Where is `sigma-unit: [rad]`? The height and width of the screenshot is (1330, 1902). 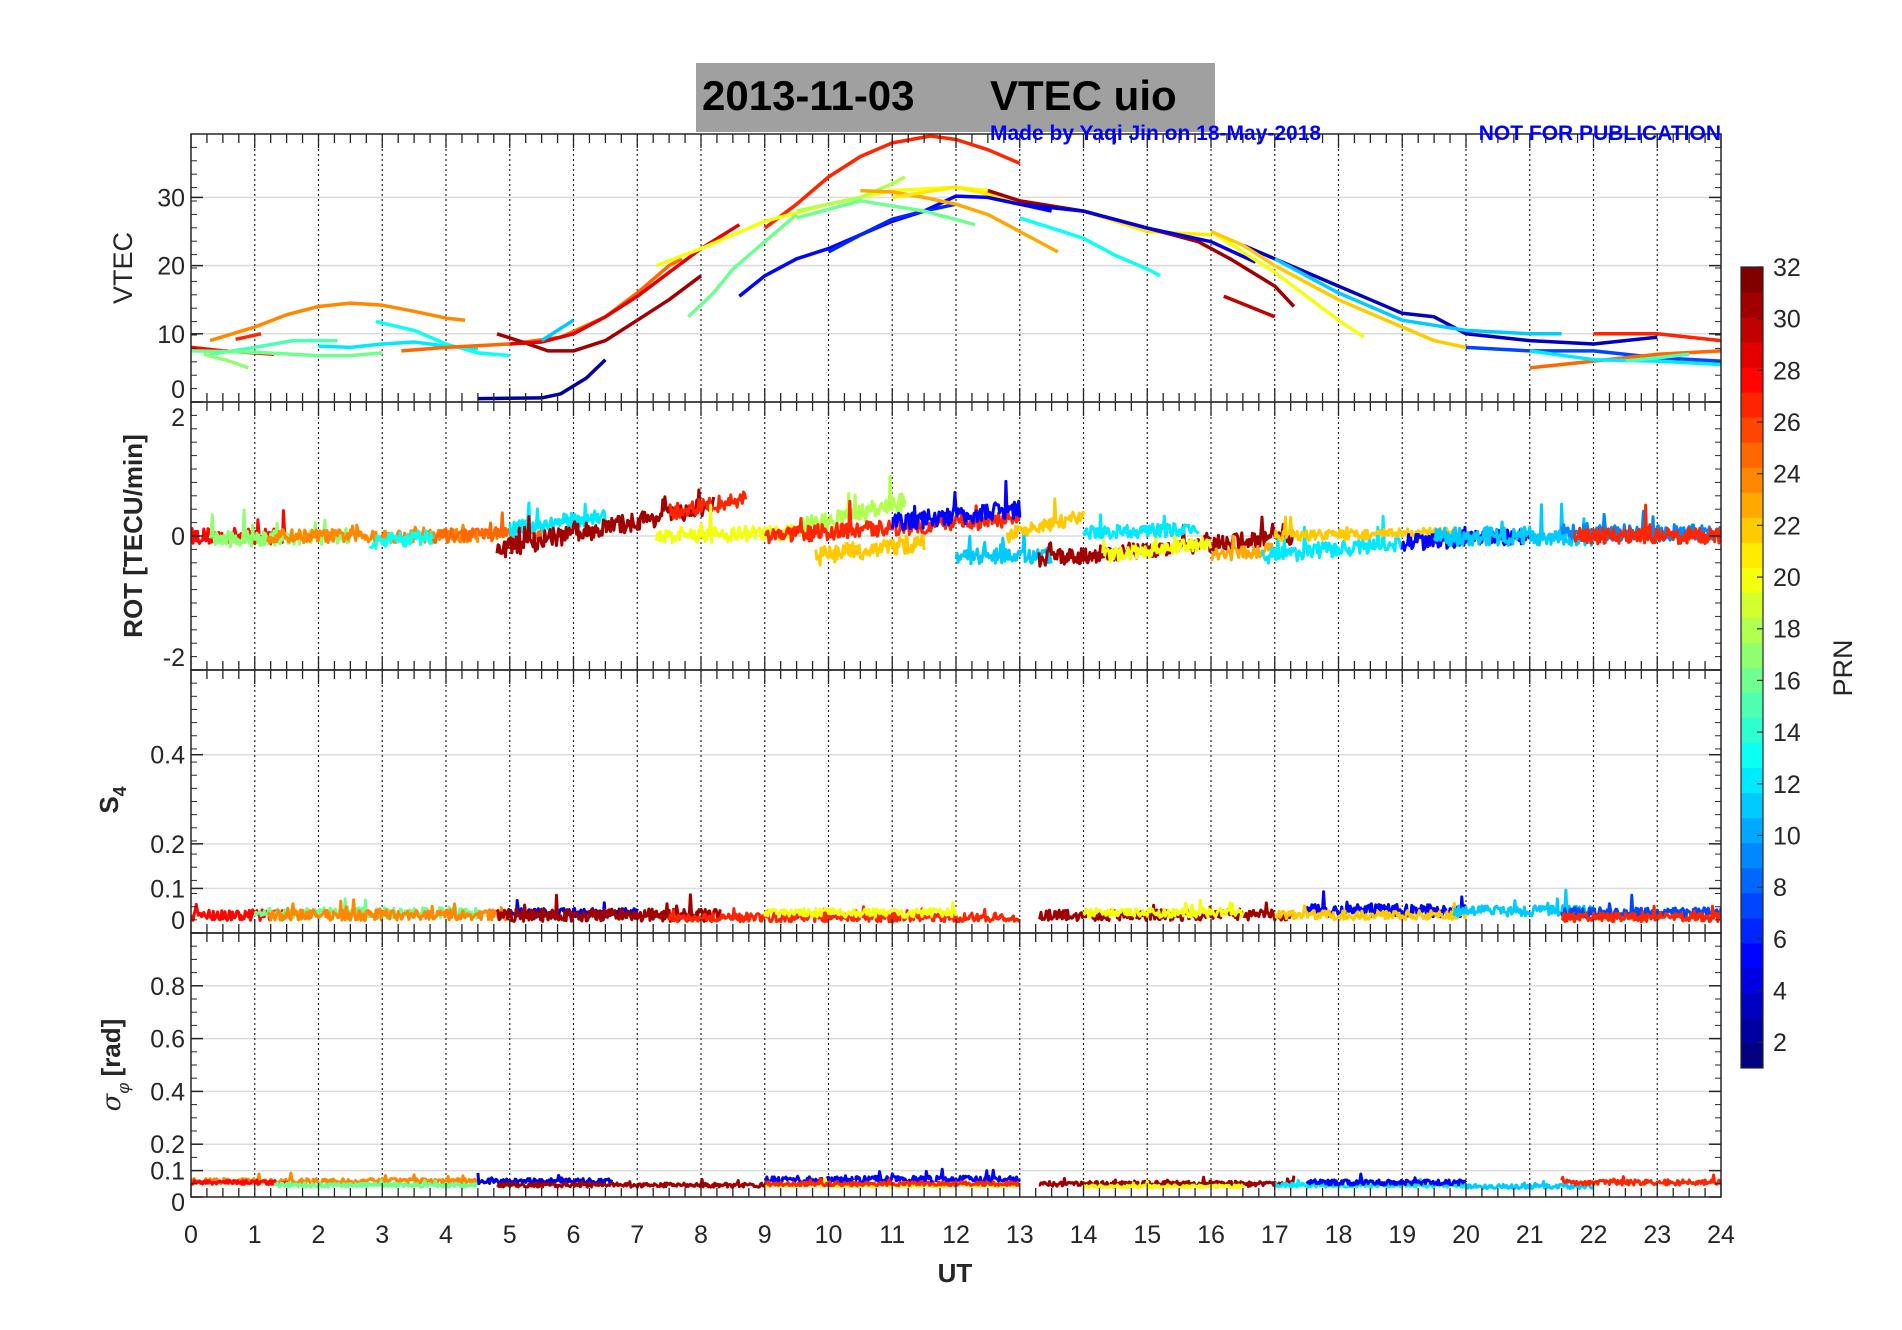
sigma-unit: [rad] is located at coordinates (111, 1048).